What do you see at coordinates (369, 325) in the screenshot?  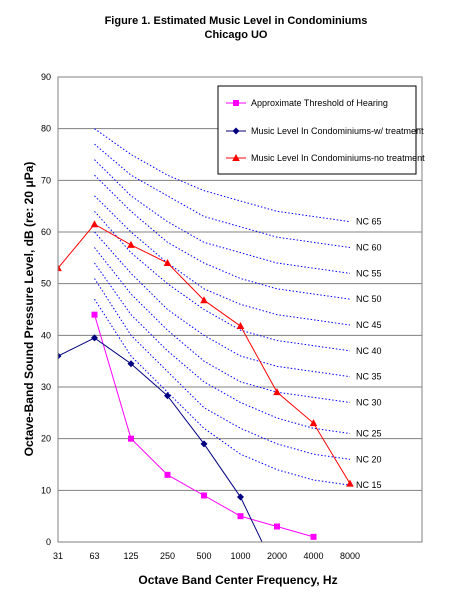 I see `nc-45-label: NC 45` at bounding box center [369, 325].